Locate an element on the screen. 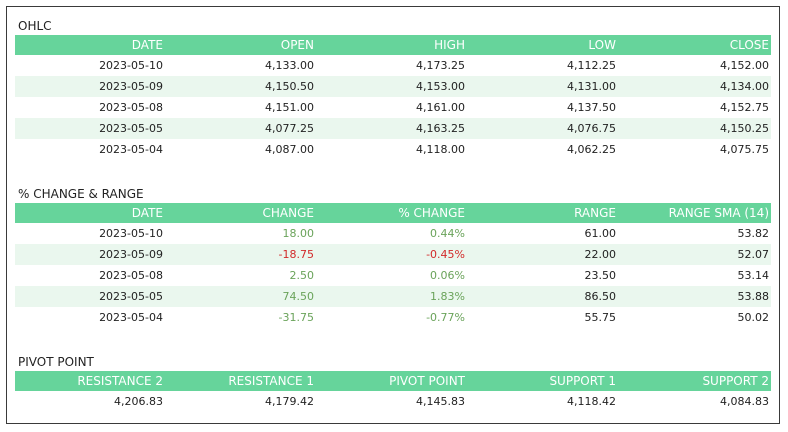  cell-open: 4,151.00 is located at coordinates (289, 107).